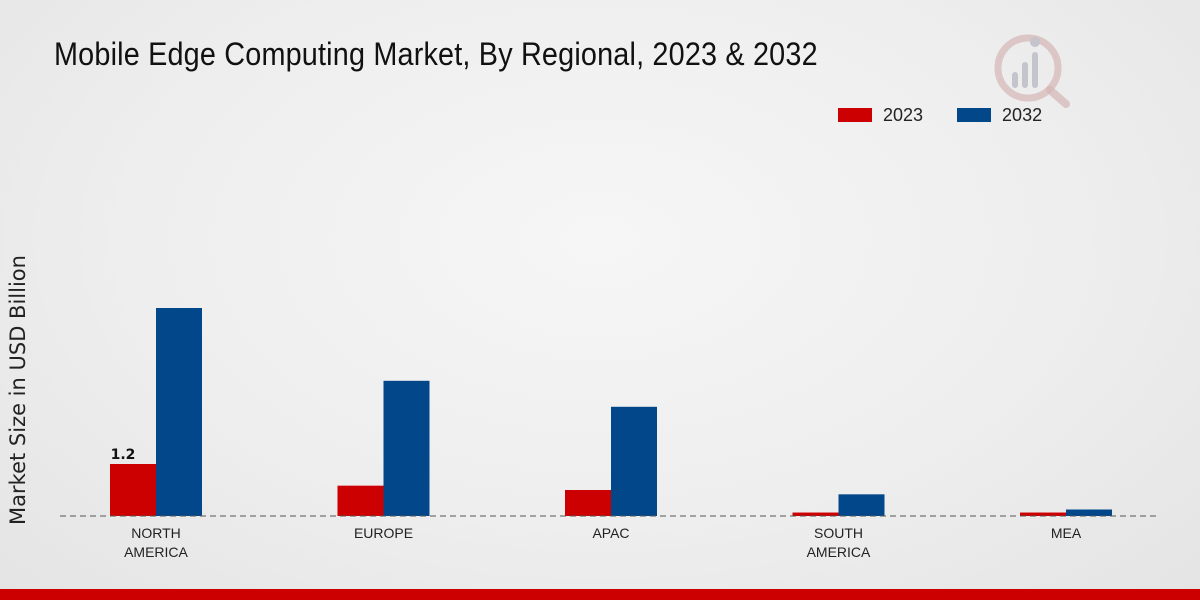 The width and height of the screenshot is (1200, 600). Describe the element at coordinates (600, 594) in the screenshot. I see `bottom-accent-bar` at that location.